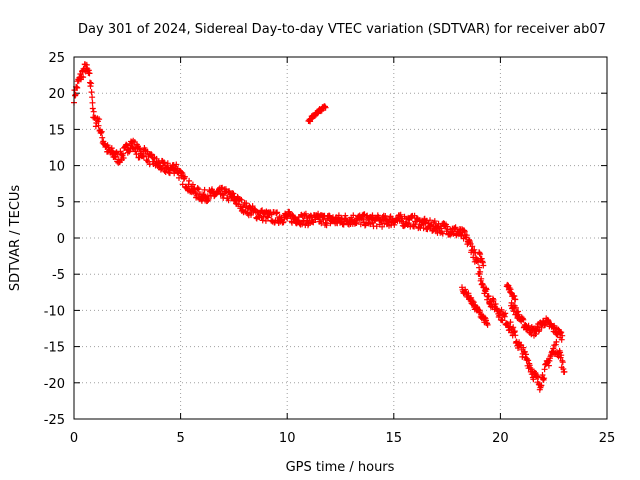 The image size is (640, 480). Describe the element at coordinates (340, 467) in the screenshot. I see `x-axis-label: GPS time / hours` at that location.